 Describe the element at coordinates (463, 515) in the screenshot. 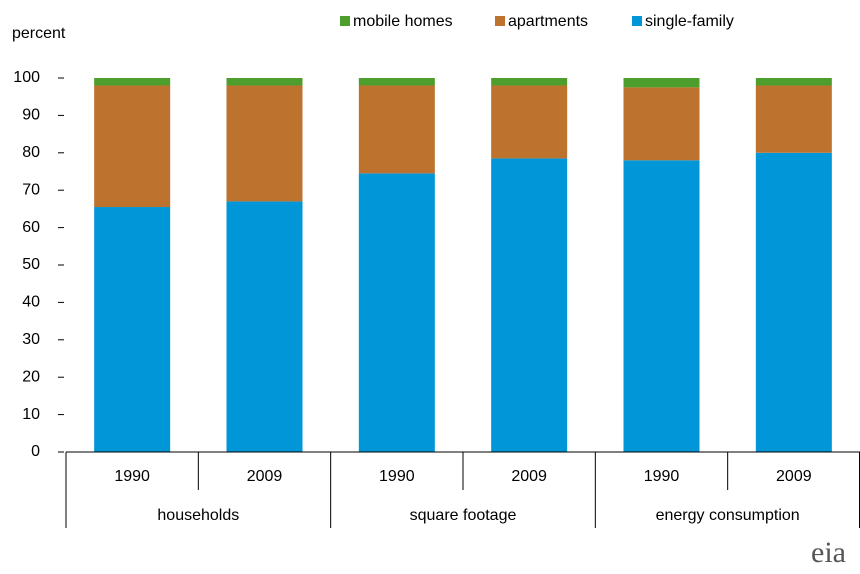

I see `group-label: square footage` at that location.